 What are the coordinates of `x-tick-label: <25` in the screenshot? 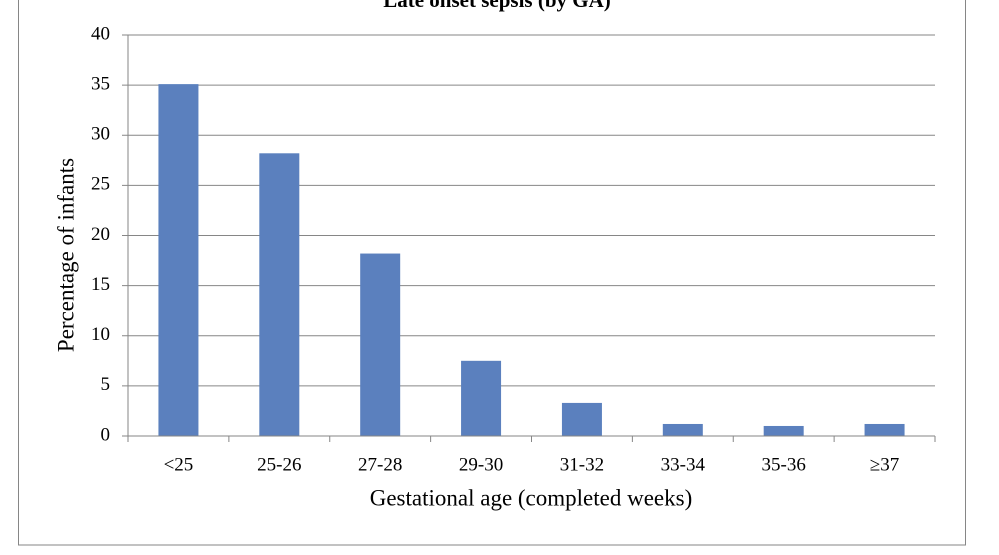 It's located at (179, 464).